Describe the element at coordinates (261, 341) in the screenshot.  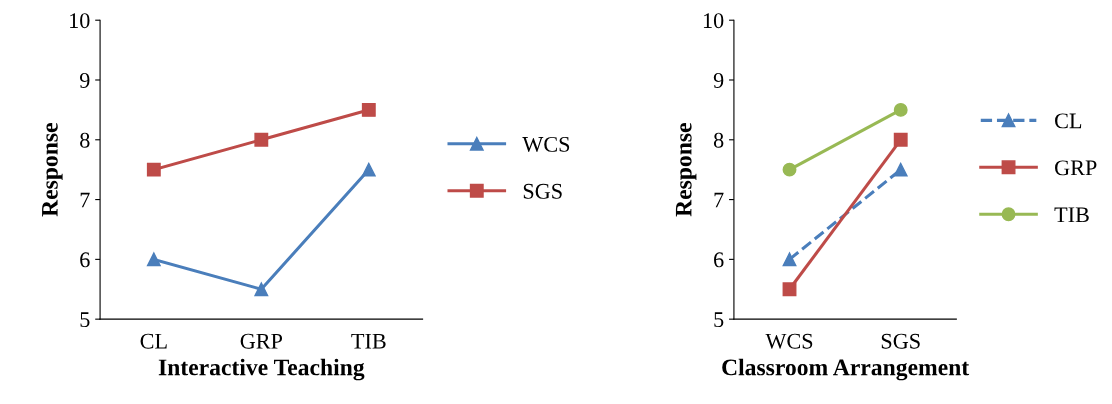
I see `x-tick-label: GRP` at that location.